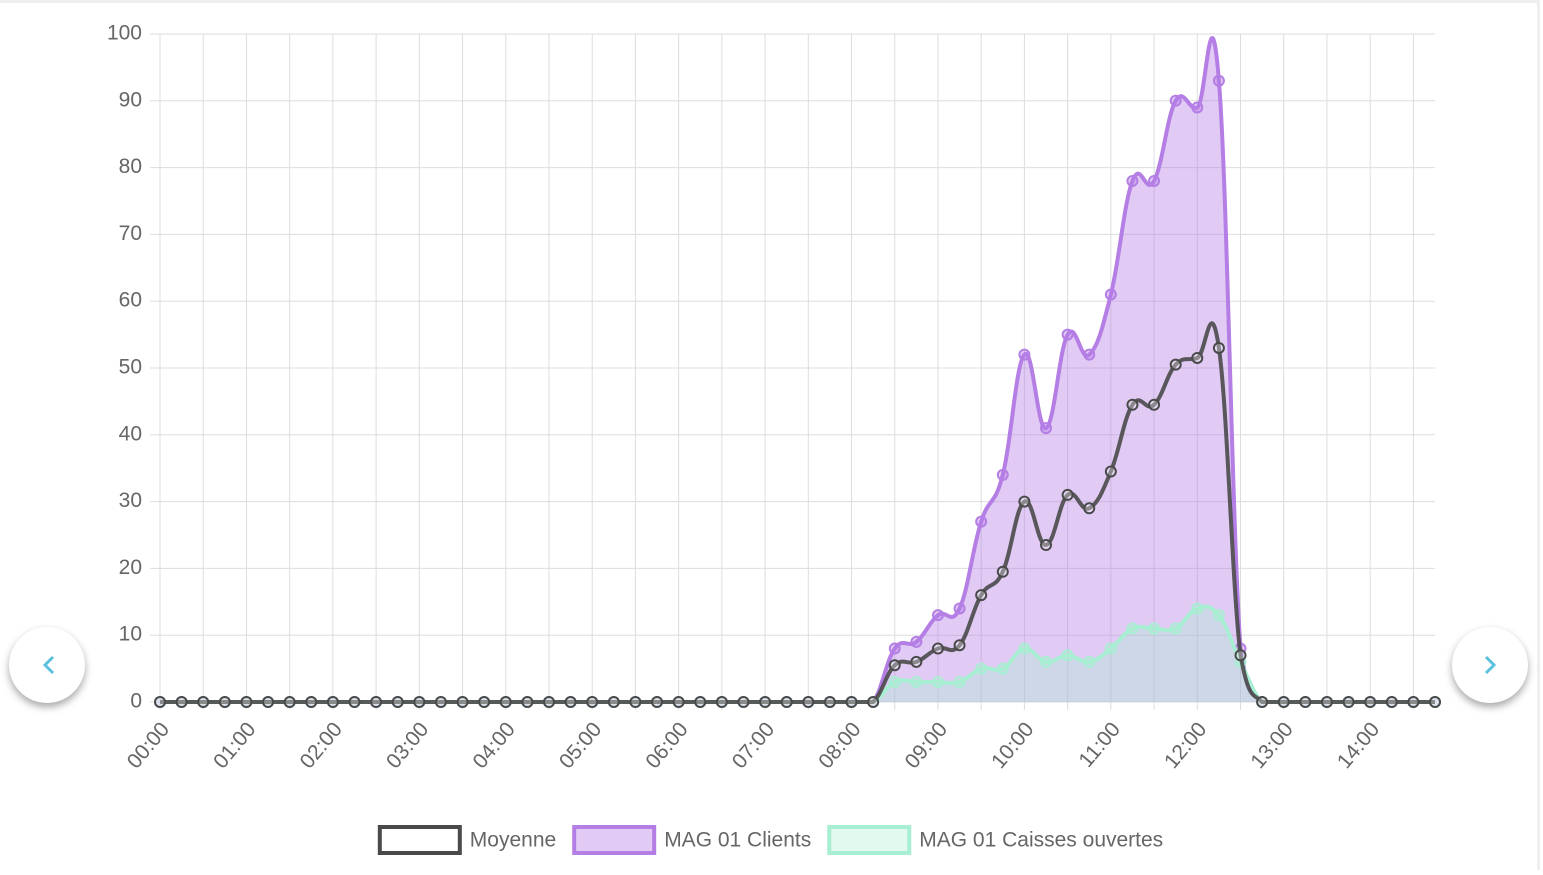 The image size is (1543, 875). Describe the element at coordinates (130, 367) in the screenshot. I see `y-tick-label: 50` at that location.